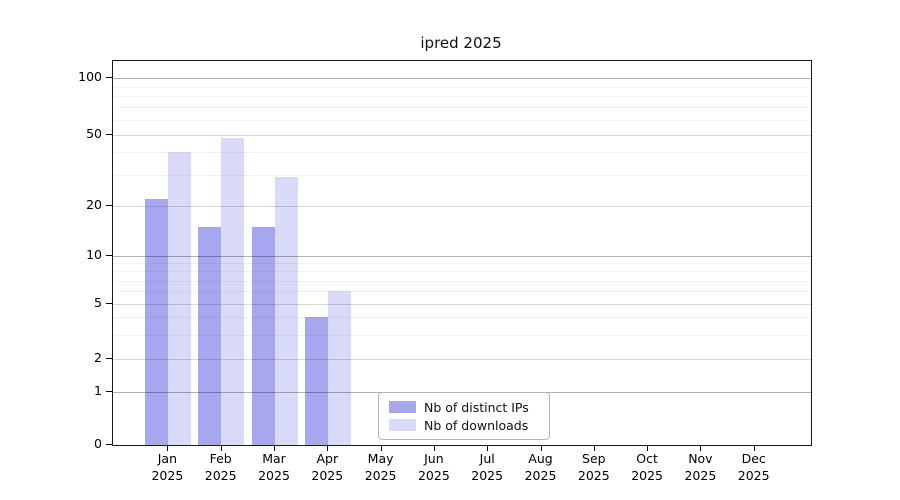 The width and height of the screenshot is (900, 500). I want to click on x-tick-label: Jul 2025, so click(487, 467).